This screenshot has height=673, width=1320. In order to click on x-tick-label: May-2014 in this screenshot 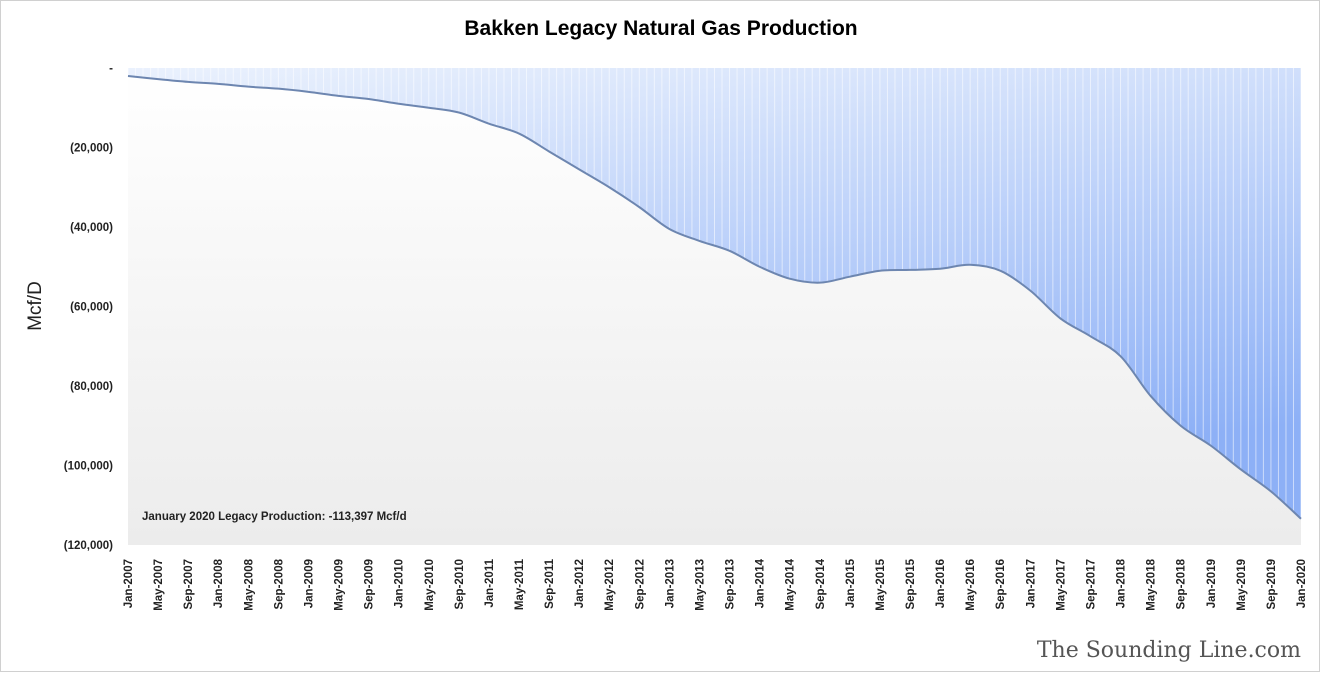, I will do `click(791, 584)`.